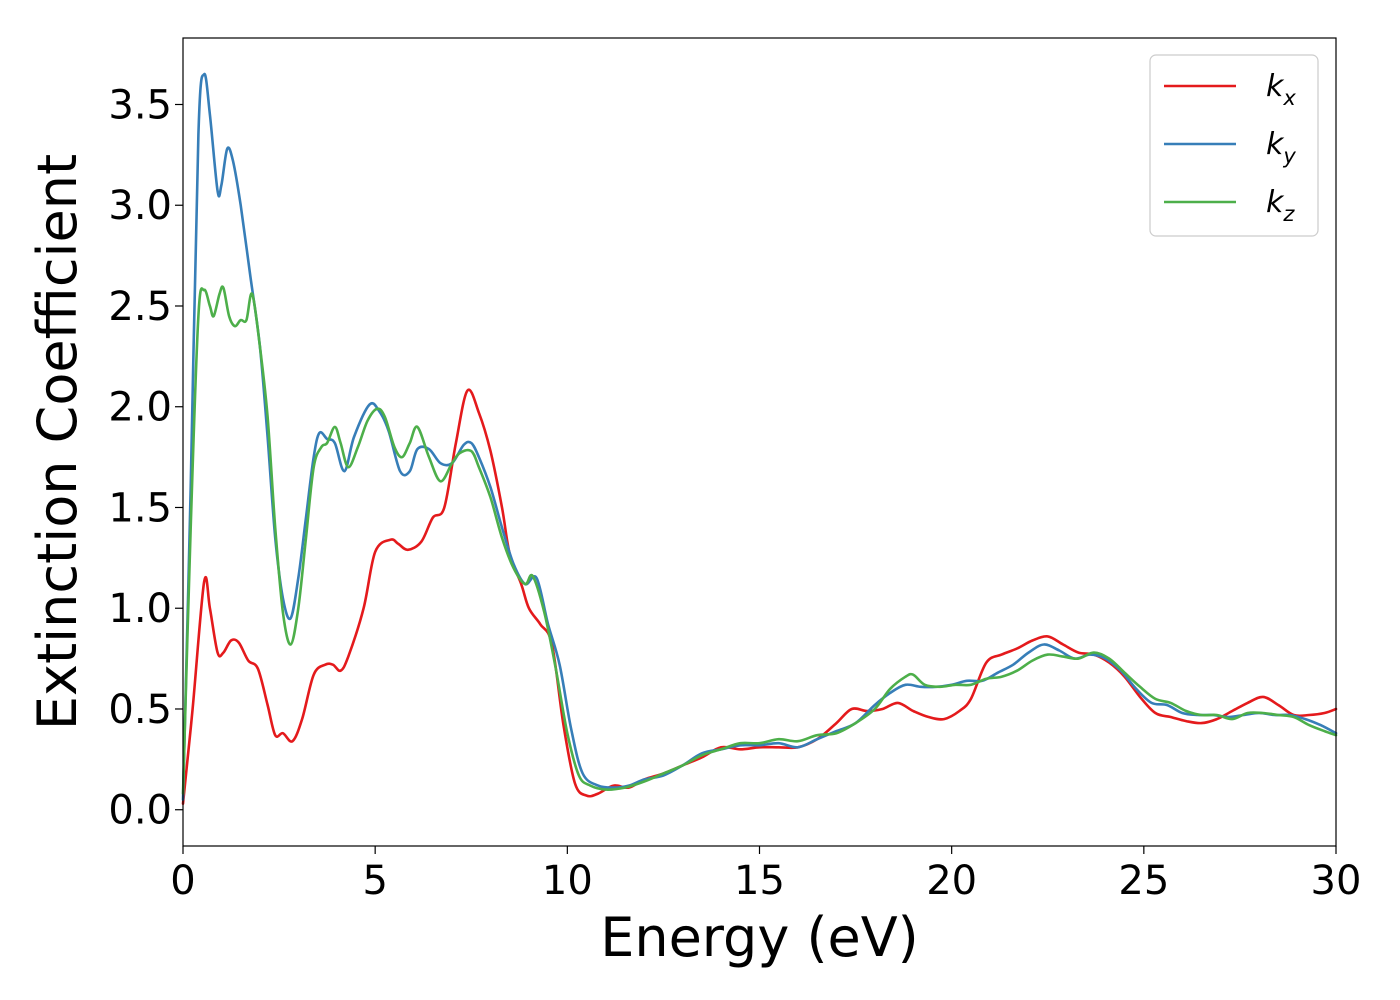  Describe the element at coordinates (140, 710) in the screenshot. I see `y-tick-label: 0.5` at that location.